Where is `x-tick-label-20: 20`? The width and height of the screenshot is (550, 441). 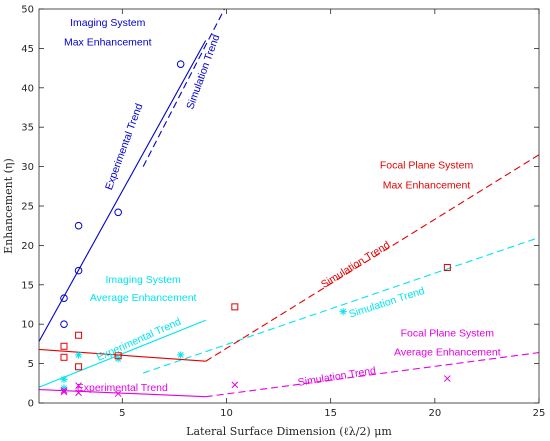
x-tick-label-20: 20 is located at coordinates (434, 413).